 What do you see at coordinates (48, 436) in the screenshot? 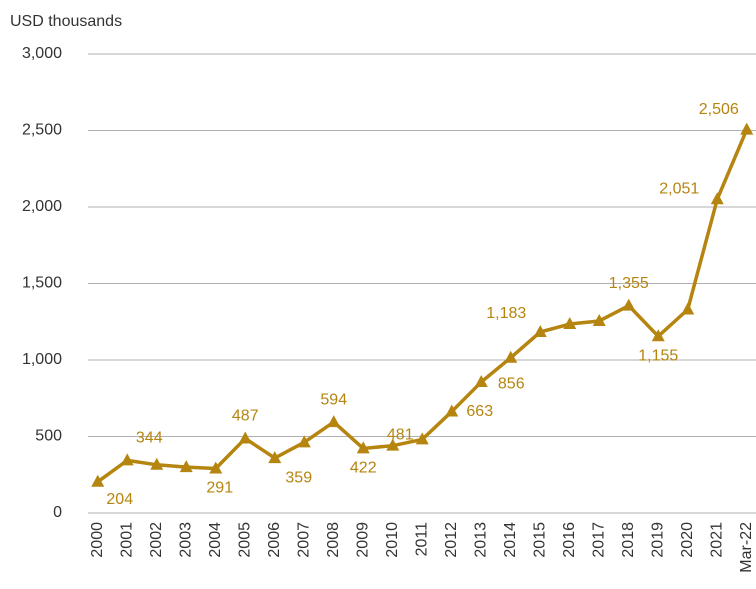
I see `y-tick-label: 500` at bounding box center [48, 436].